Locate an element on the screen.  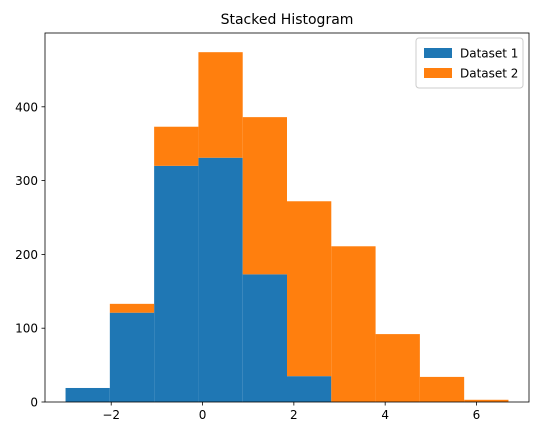
x-tick-label: 0 is located at coordinates (203, 415).